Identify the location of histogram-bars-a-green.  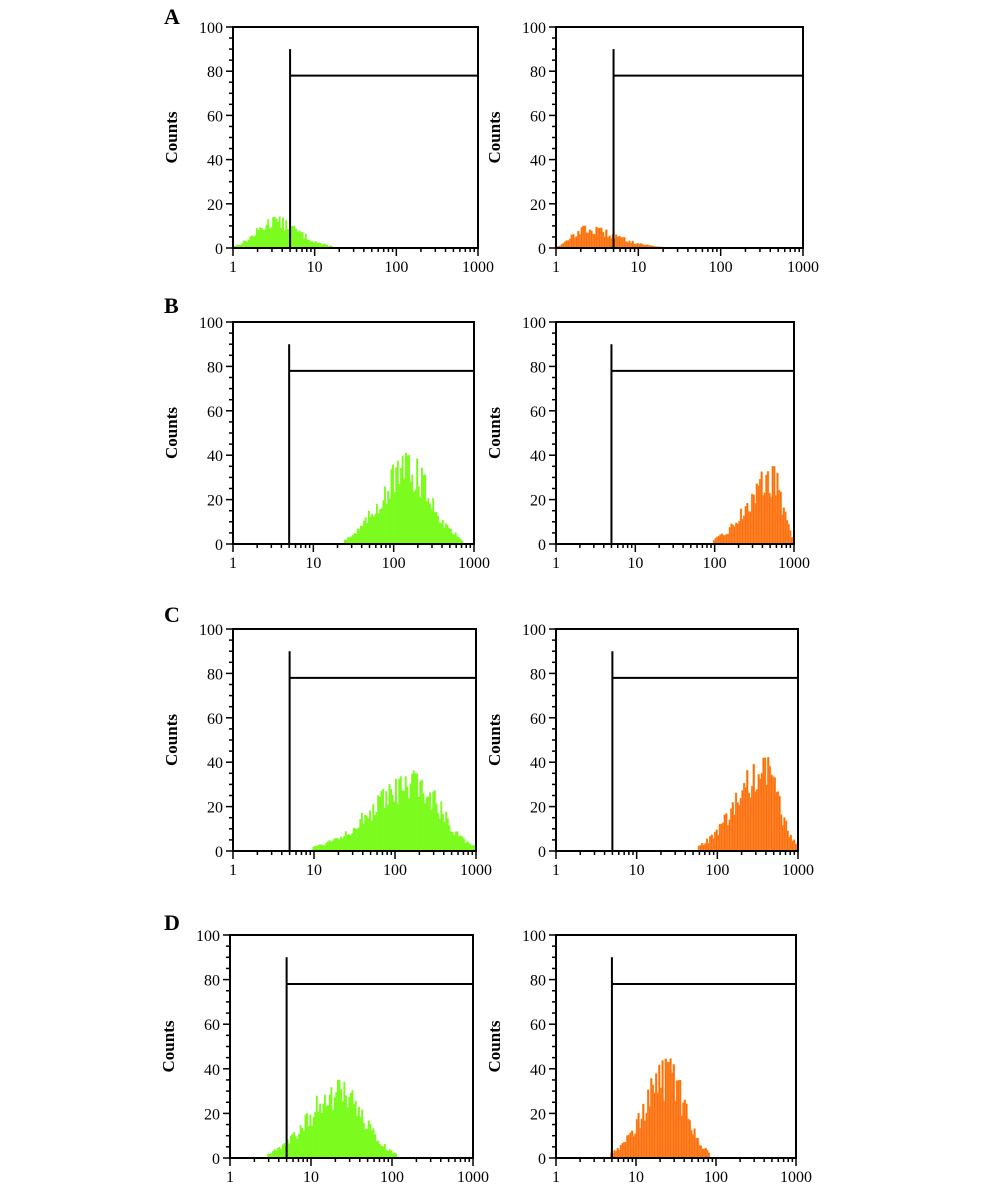
(283, 232).